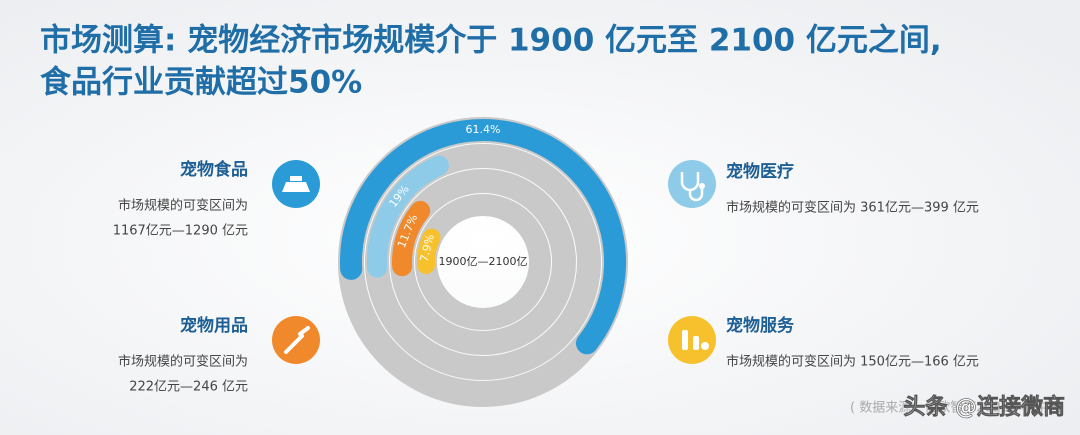 The image size is (1080, 435). What do you see at coordinates (852, 208) in the screenshot?
I see `category-description: 市场规模的可变区间为 361亿元—399 亿元` at bounding box center [852, 208].